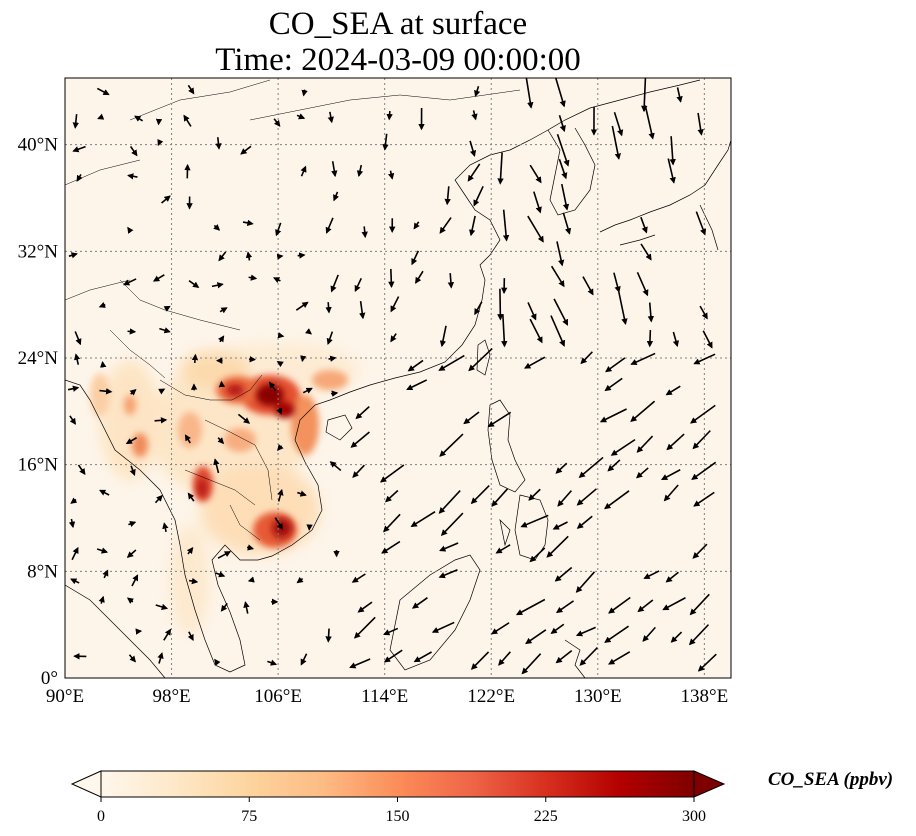  What do you see at coordinates (709, 784) in the screenshot?
I see `colorbar-extend-max` at bounding box center [709, 784].